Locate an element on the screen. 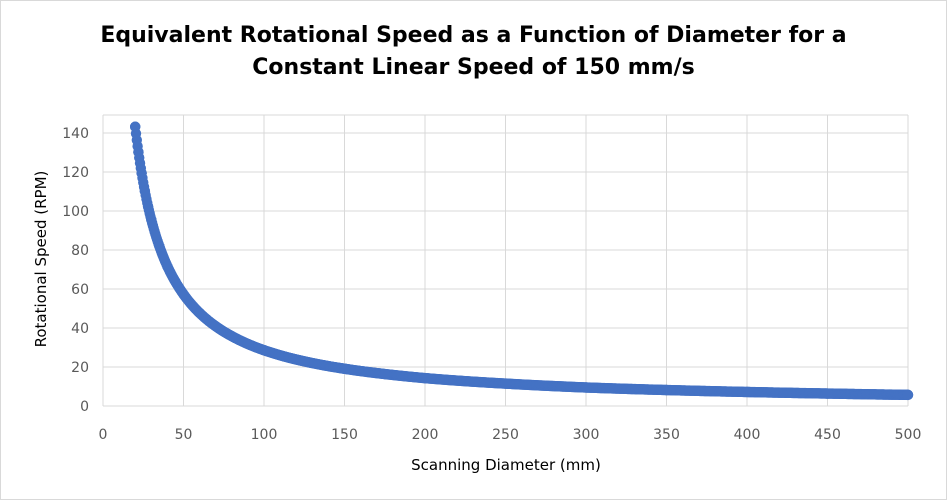 This screenshot has width=947, height=500. y-tick-label: 80 is located at coordinates (80, 251).